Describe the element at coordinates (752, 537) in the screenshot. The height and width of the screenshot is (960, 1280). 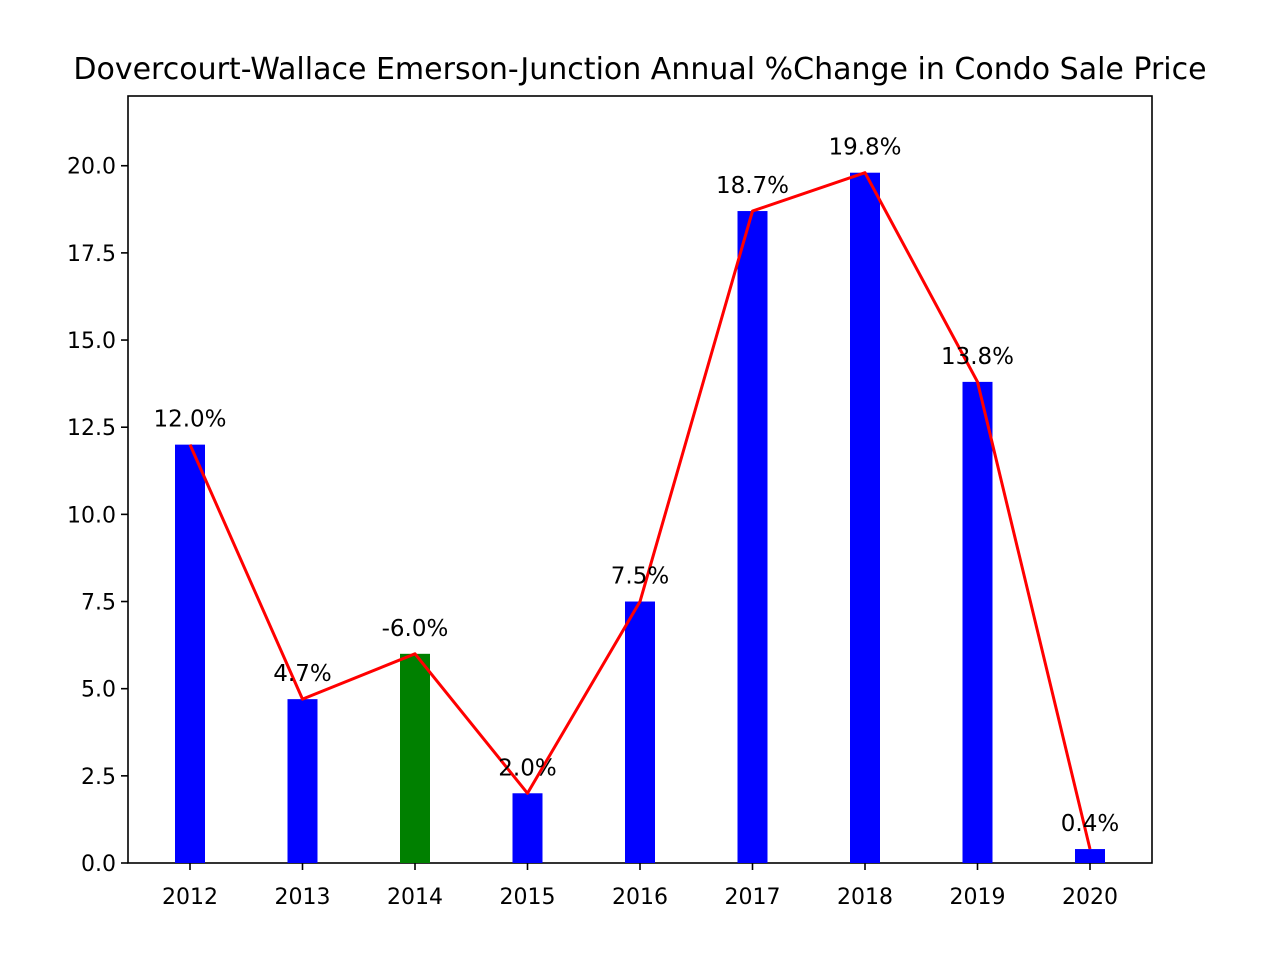
I see `bar-2017` at that location.